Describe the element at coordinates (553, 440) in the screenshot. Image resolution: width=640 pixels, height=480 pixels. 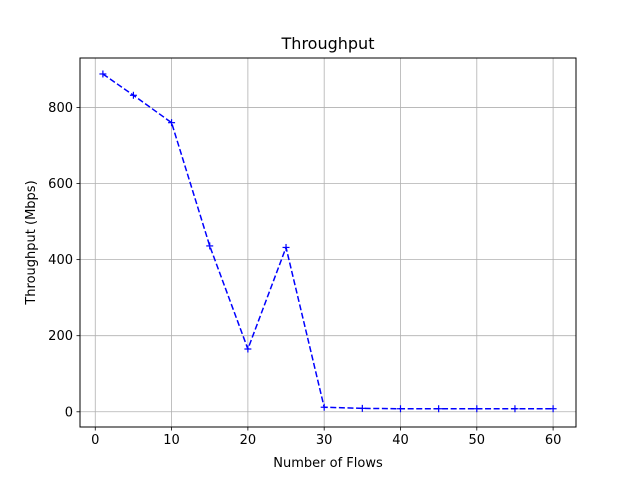
I see `x-tick-label: 60` at that location.